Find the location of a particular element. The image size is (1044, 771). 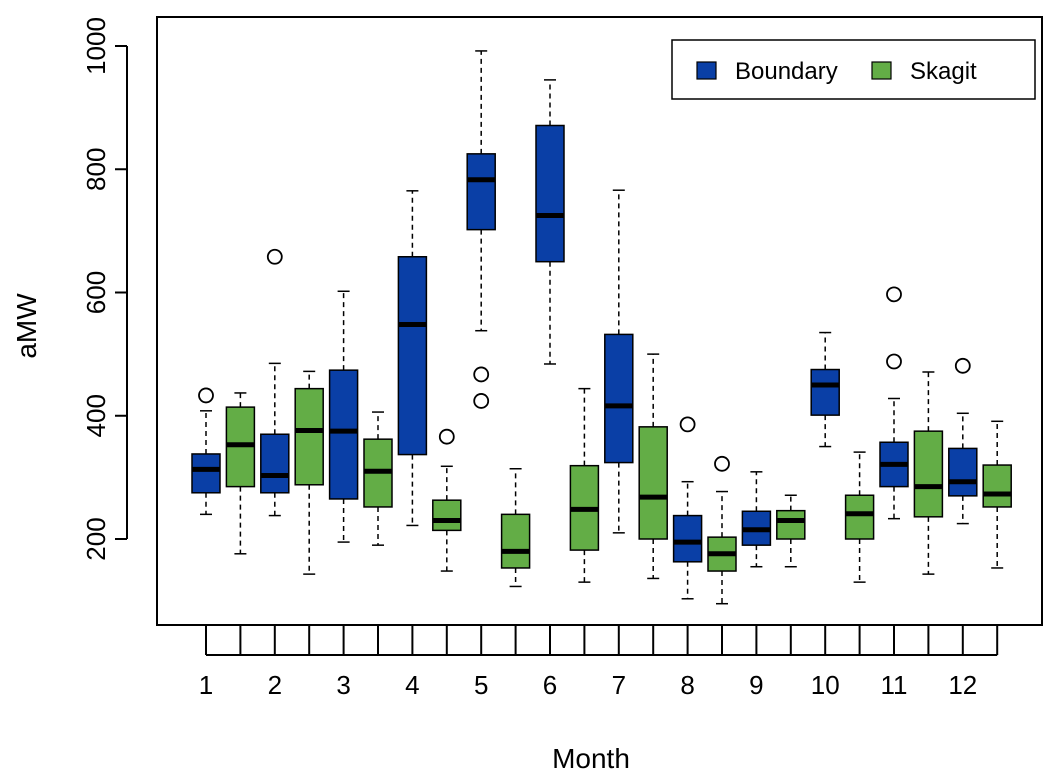

x-tick-label: 7 is located at coordinates (619, 685).